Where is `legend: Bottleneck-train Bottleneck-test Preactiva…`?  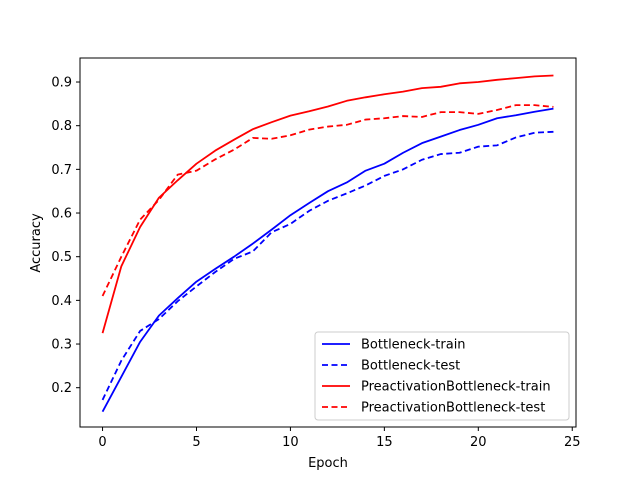
legend: Bottleneck-train Bottleneck-test Preactiva… is located at coordinates (442, 376).